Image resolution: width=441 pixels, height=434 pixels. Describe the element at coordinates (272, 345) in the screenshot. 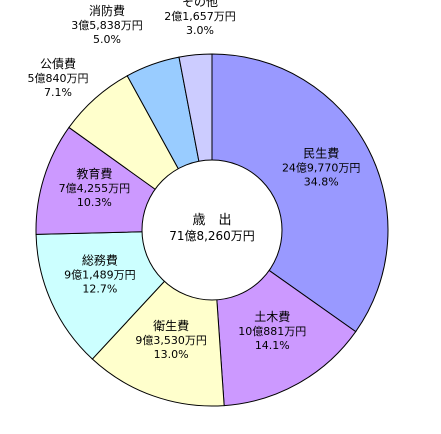

I see `slice-label-percent-1: 14.1%` at that location.